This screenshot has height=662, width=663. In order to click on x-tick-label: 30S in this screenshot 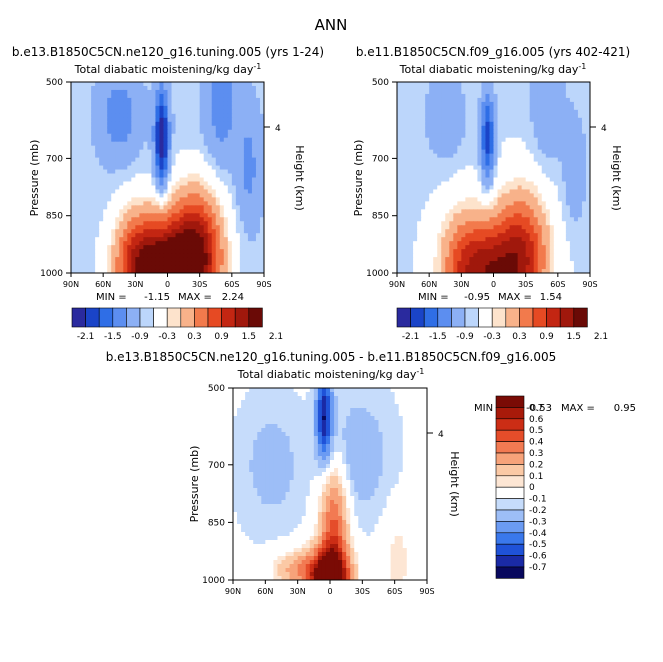, I will do `click(525, 284)`.